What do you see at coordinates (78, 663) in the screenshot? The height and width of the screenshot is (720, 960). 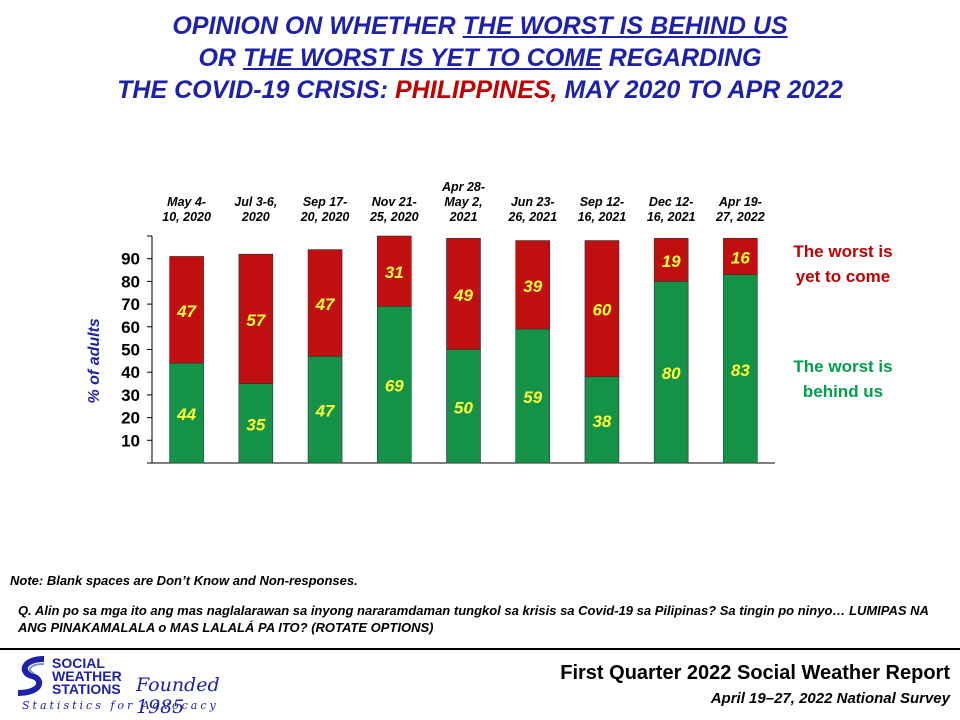 I see `logo-line1: SOCIAL` at bounding box center [78, 663].